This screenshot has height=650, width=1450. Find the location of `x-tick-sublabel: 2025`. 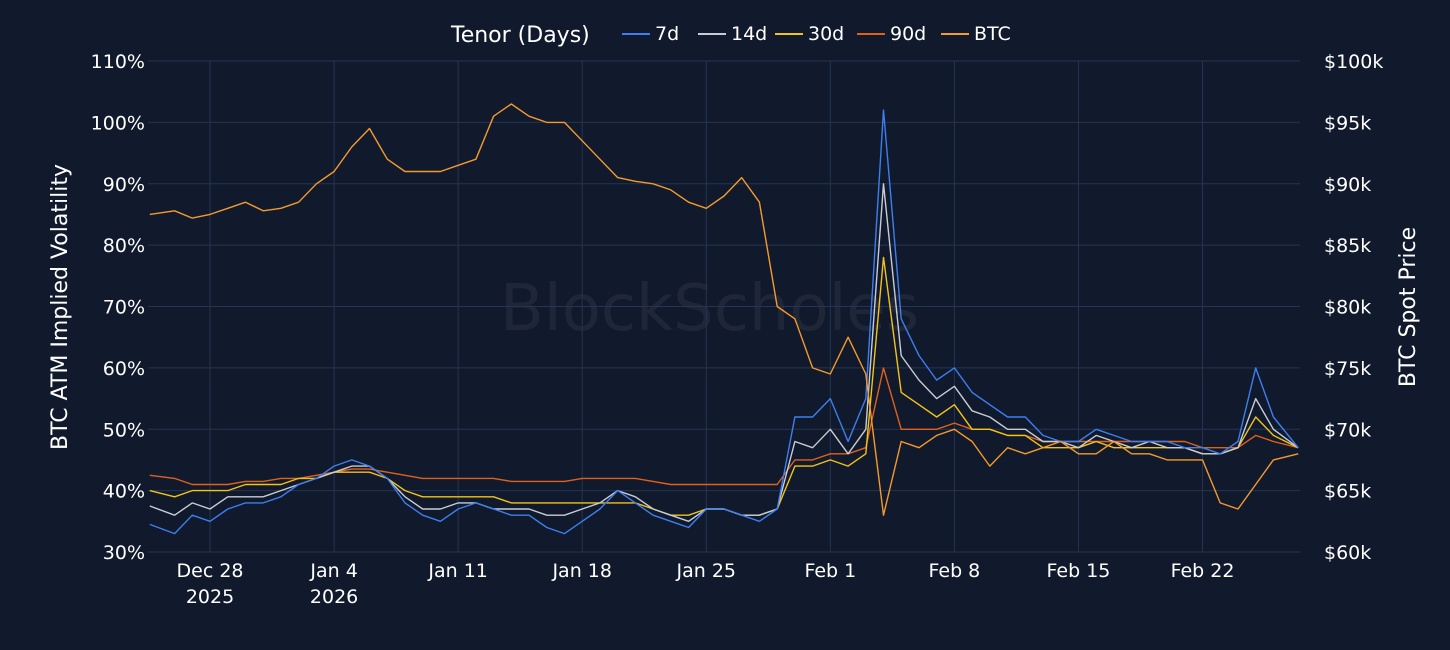

x-tick-sublabel: 2025 is located at coordinates (210, 597).